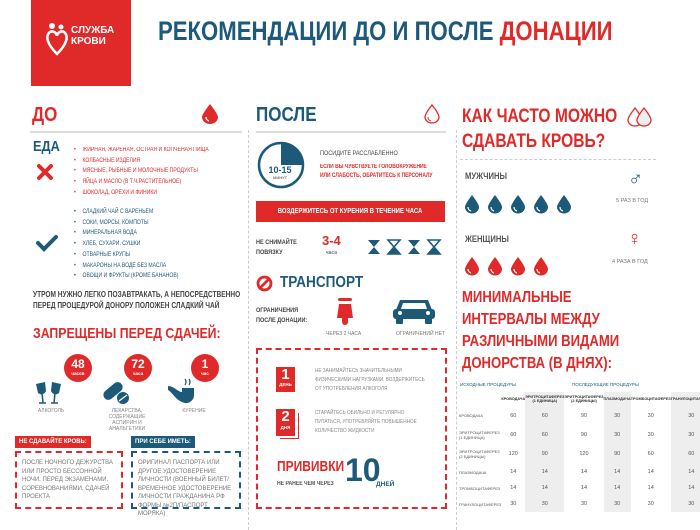 The height and width of the screenshot is (530, 700). What do you see at coordinates (545, 399) in the screenshot?
I see `column-header: ЭРИТРОЦИТАФЕРЕЗ (1 ЕДИНИЦА)` at bounding box center [545, 399].